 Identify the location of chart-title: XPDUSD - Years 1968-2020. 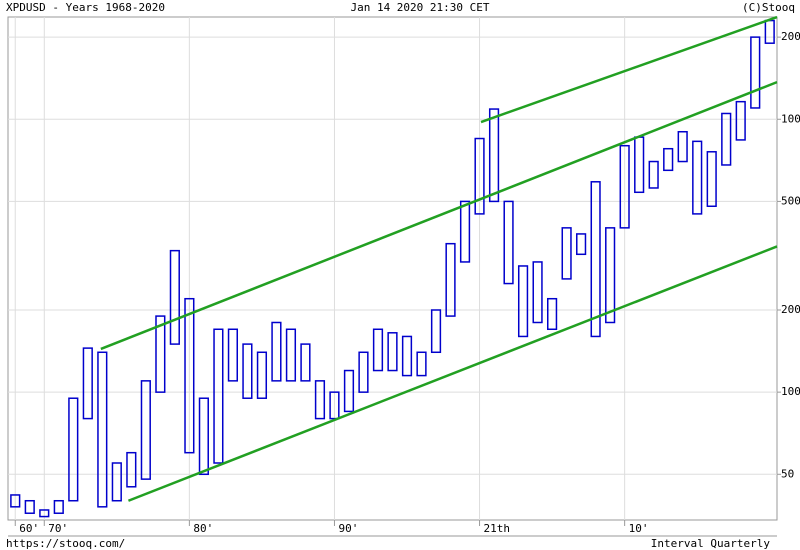
(85, 7).